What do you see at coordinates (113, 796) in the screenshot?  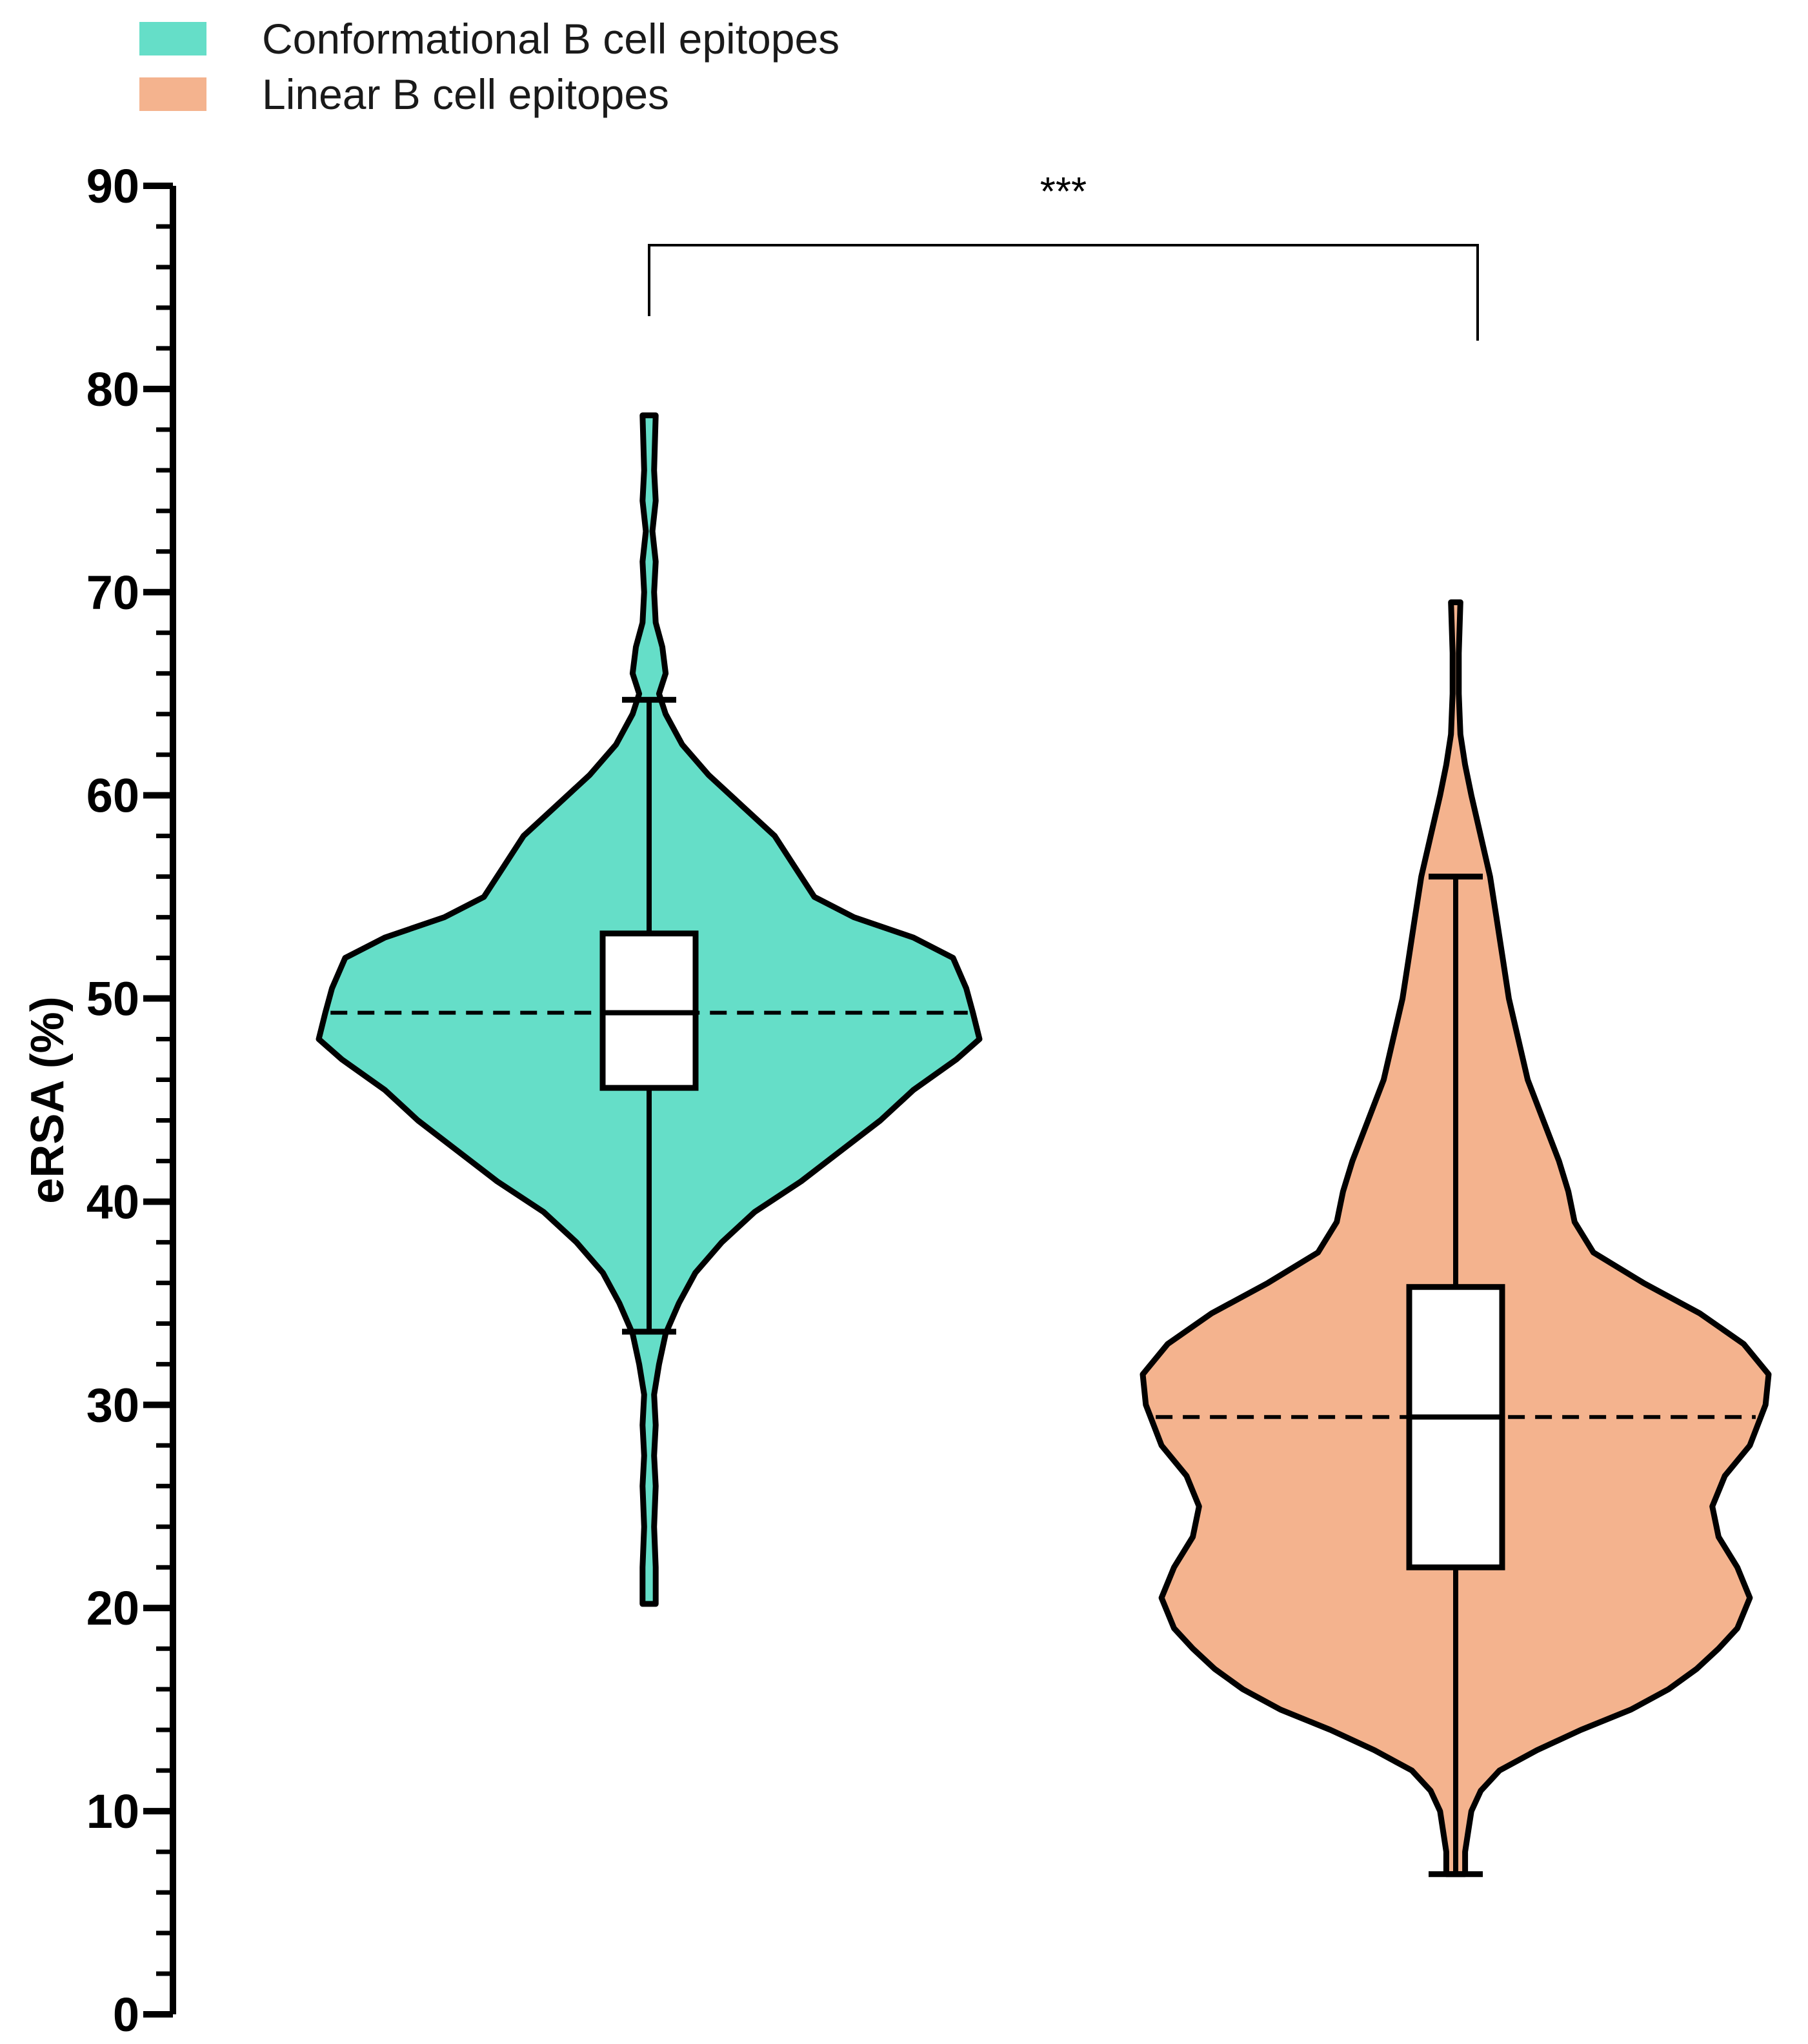 I see `y-tick-label: 60` at bounding box center [113, 796].